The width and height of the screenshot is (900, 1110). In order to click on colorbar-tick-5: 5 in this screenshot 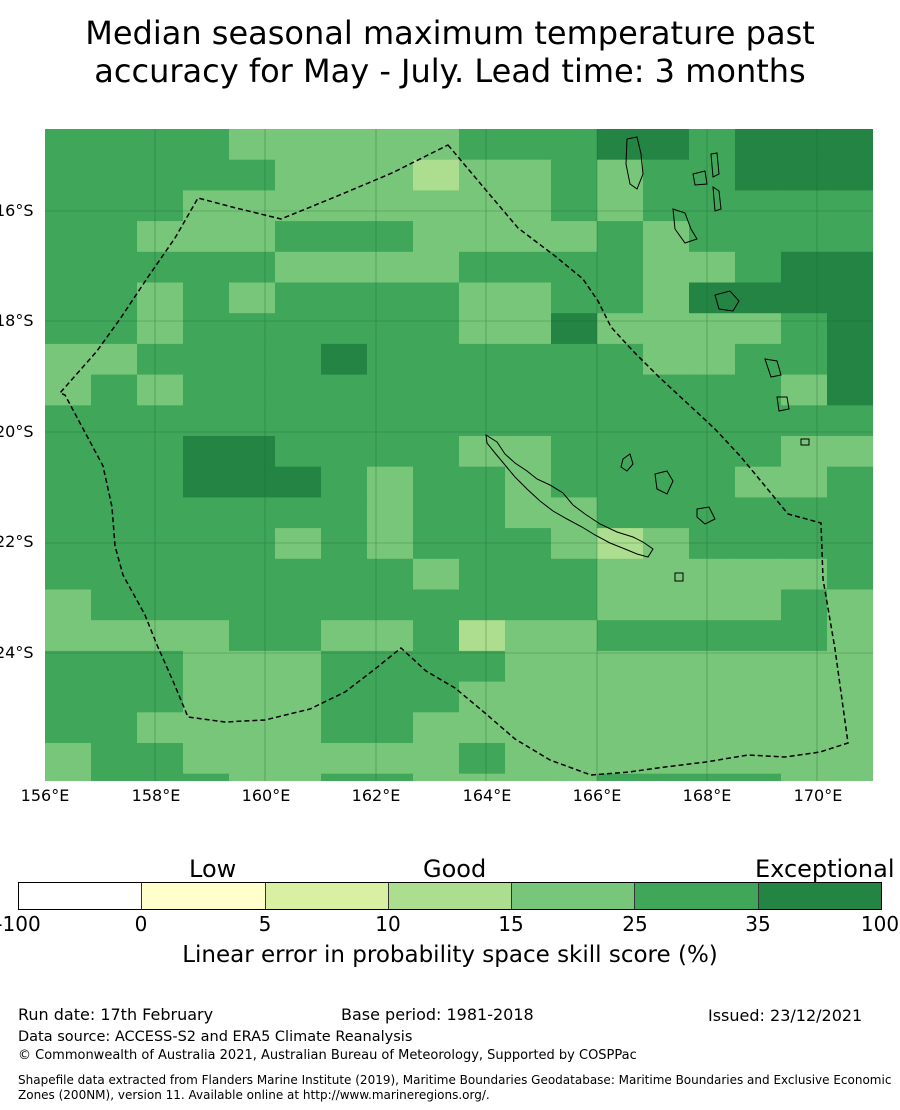, I will do `click(265, 924)`.